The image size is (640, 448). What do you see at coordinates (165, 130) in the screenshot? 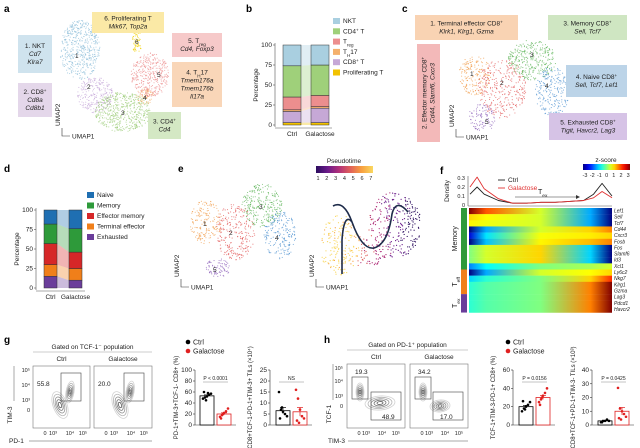
I see `annotation-line: Cd4` at bounding box center [165, 130].